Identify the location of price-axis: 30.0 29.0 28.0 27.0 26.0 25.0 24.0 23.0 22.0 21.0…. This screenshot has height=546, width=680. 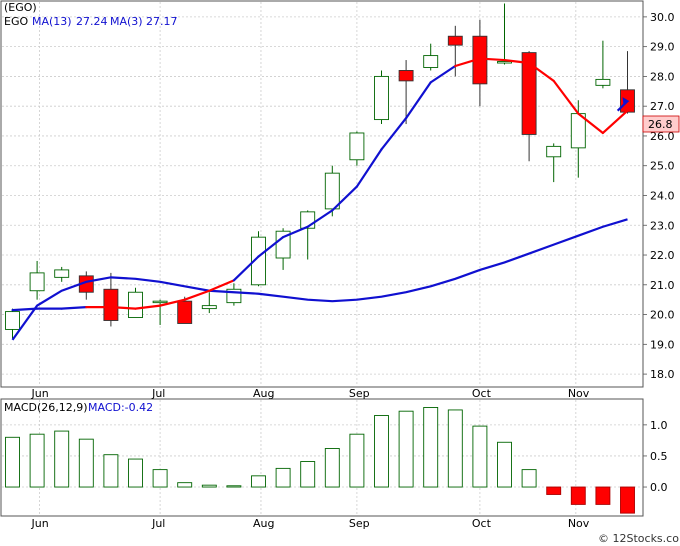
(659, 196).